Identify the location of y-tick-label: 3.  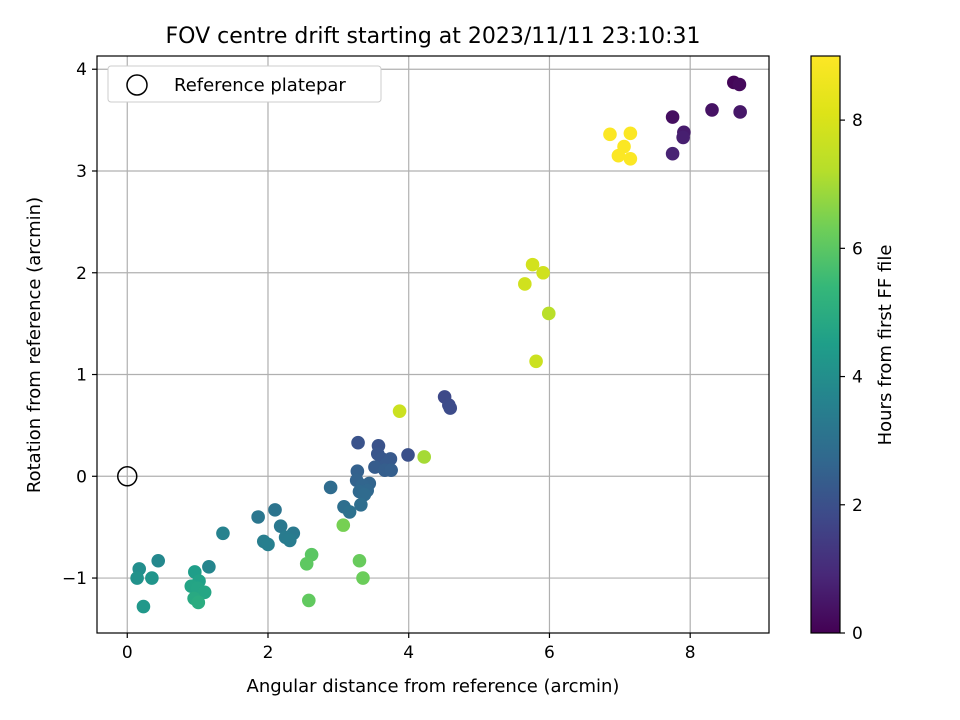
(81, 172).